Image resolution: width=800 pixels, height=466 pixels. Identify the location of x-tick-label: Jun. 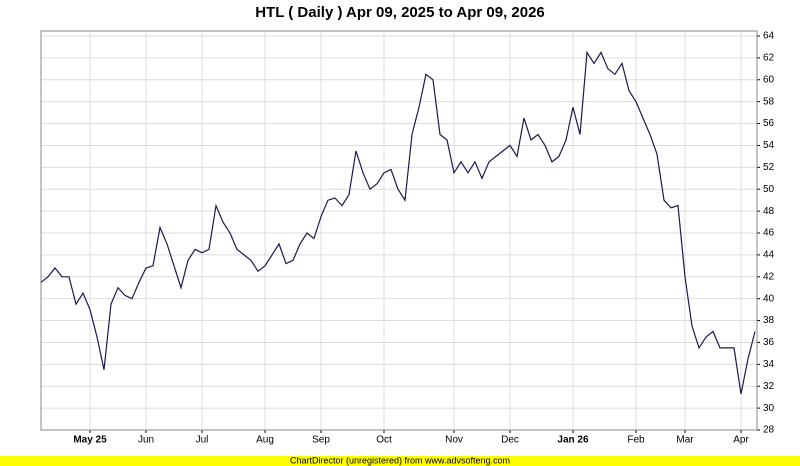
(146, 440).